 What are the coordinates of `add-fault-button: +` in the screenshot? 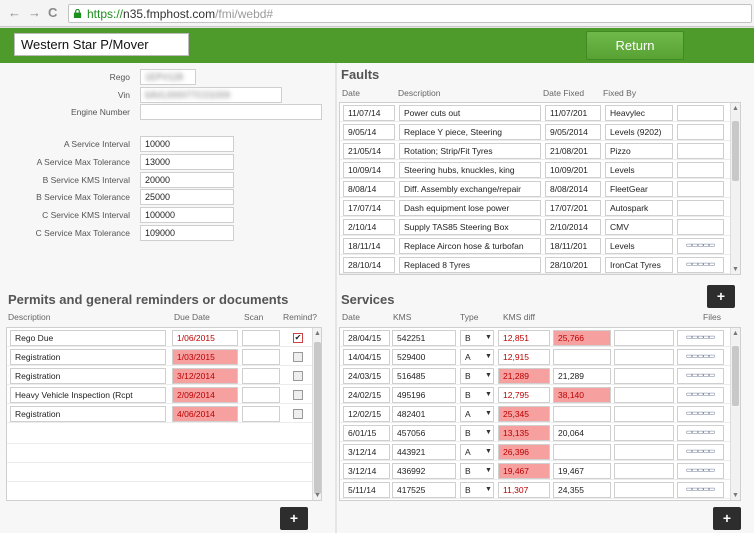 It's located at (721, 296).